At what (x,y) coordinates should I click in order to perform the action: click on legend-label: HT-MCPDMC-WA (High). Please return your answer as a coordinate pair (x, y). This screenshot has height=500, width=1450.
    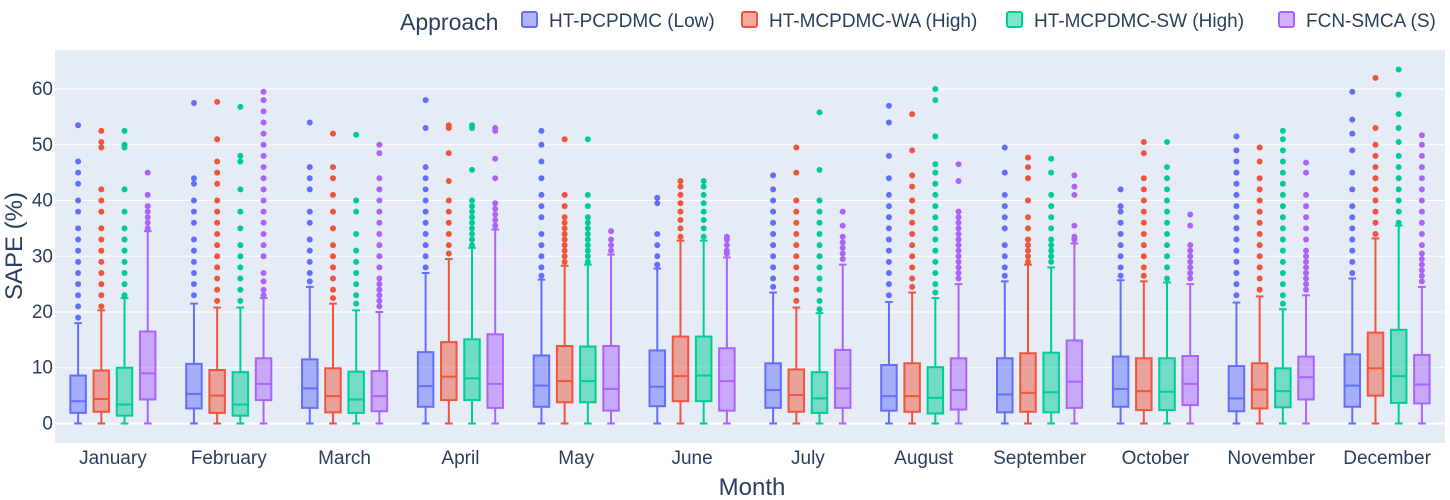
    Looking at the image, I should click on (873, 21).